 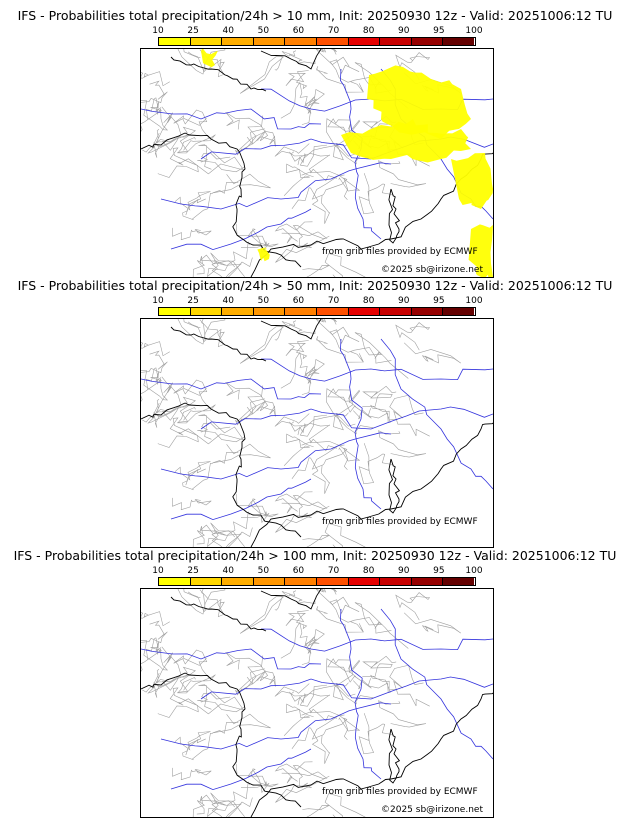 What do you see at coordinates (432, 270) in the screenshot?
I see `copyright-credit: ©2025 sb@irizone.net` at bounding box center [432, 270].